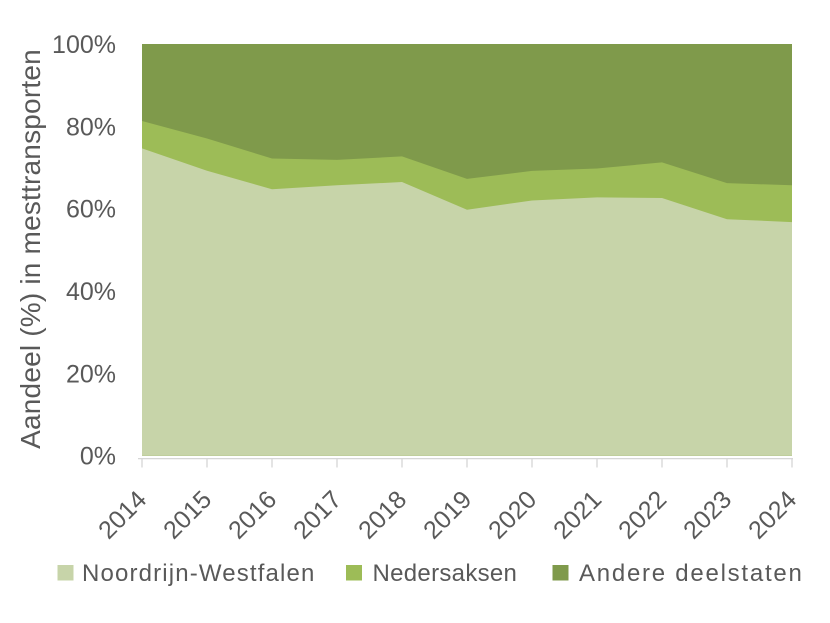 This screenshot has width=830, height=623. What do you see at coordinates (199, 573) in the screenshot?
I see `svg-text: Noordrijn-Westfalen` at bounding box center [199, 573].